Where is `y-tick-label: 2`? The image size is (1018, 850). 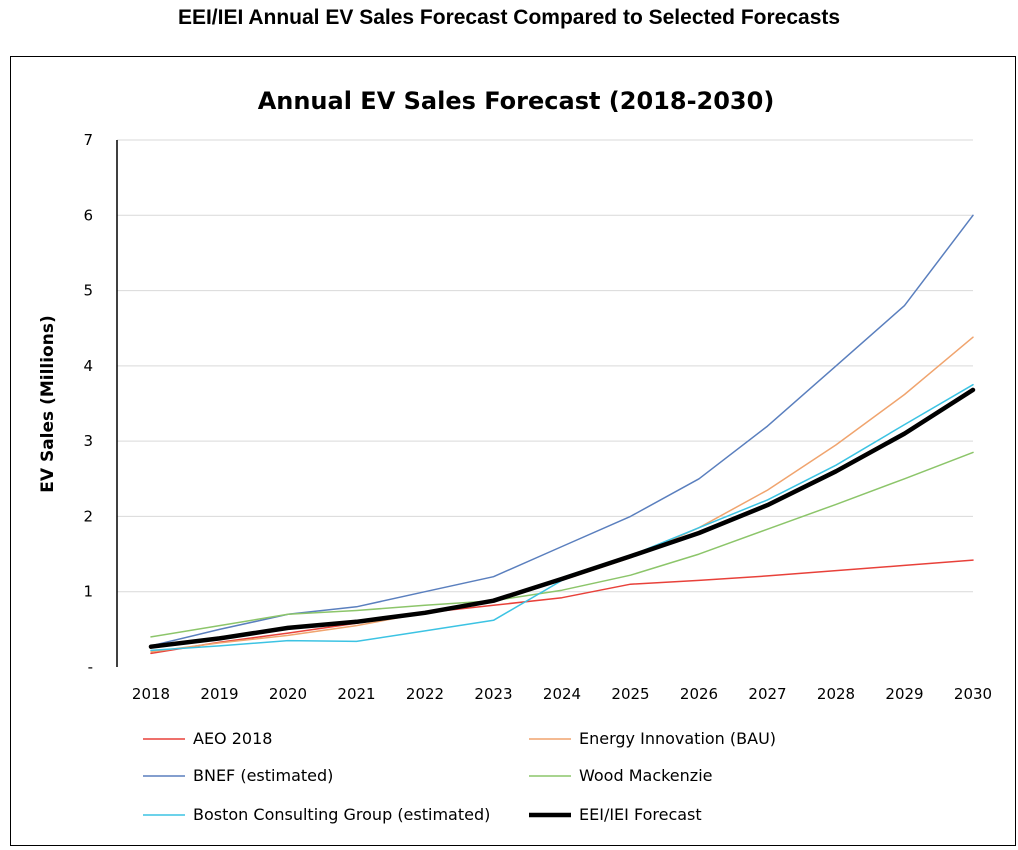 y-tick-label: 2 is located at coordinates (88, 516).